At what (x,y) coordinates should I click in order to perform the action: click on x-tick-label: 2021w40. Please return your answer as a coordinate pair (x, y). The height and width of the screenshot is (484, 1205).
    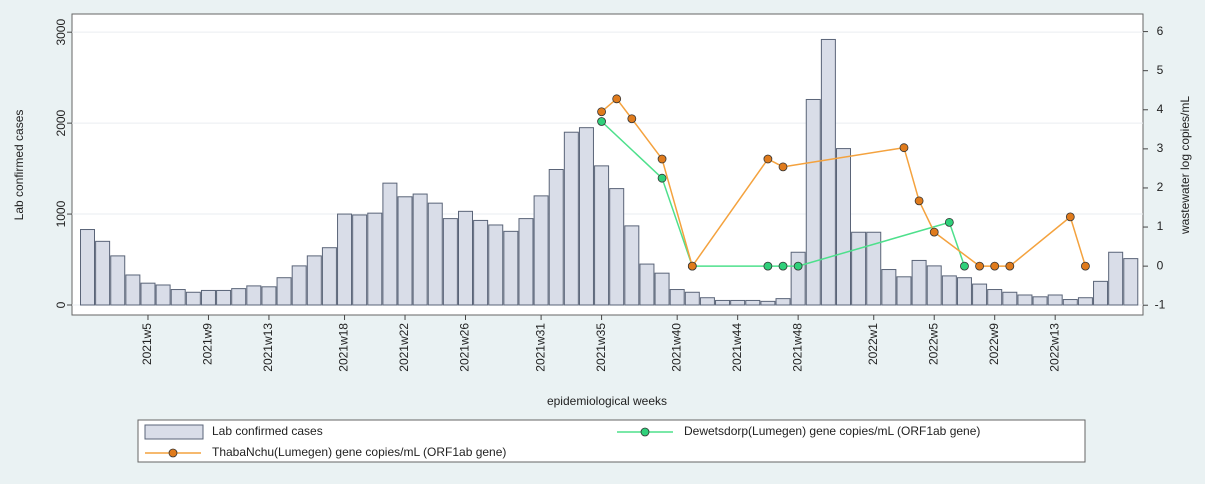
    Looking at the image, I should click on (676, 347).